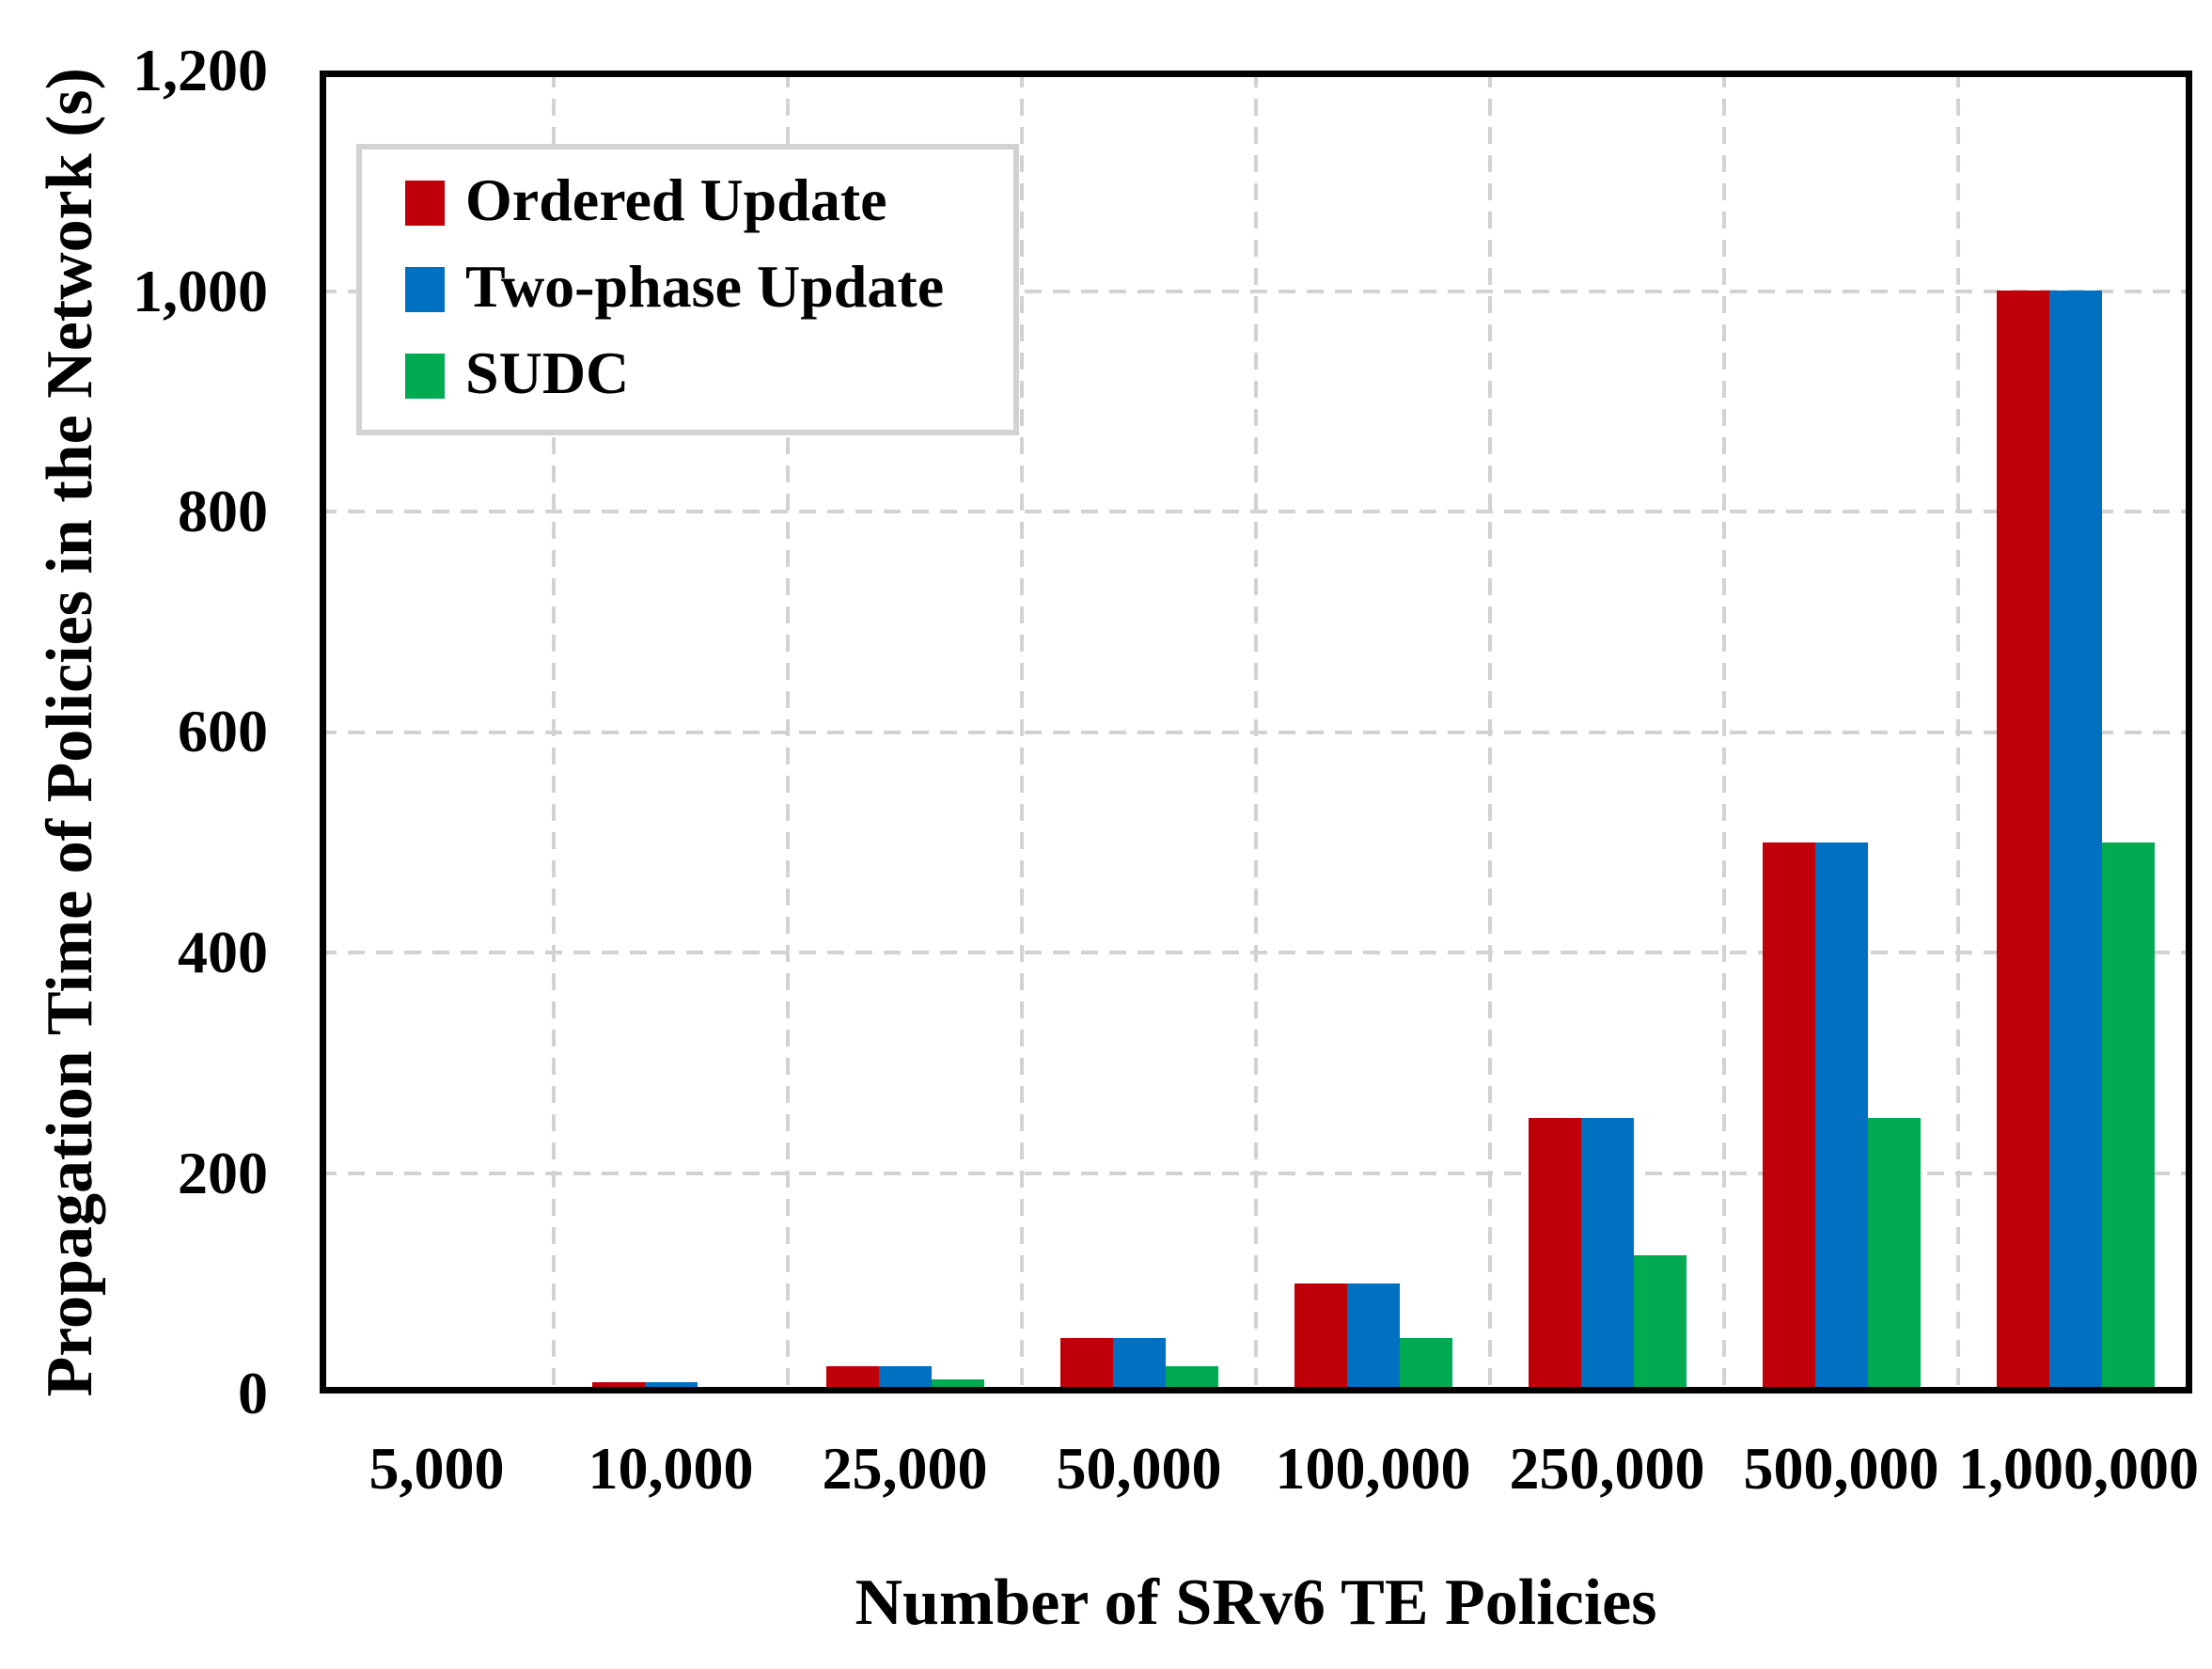 The height and width of the screenshot is (1669, 2212). Describe the element at coordinates (425, 376) in the screenshot. I see `legend-swatch-sudc` at that location.